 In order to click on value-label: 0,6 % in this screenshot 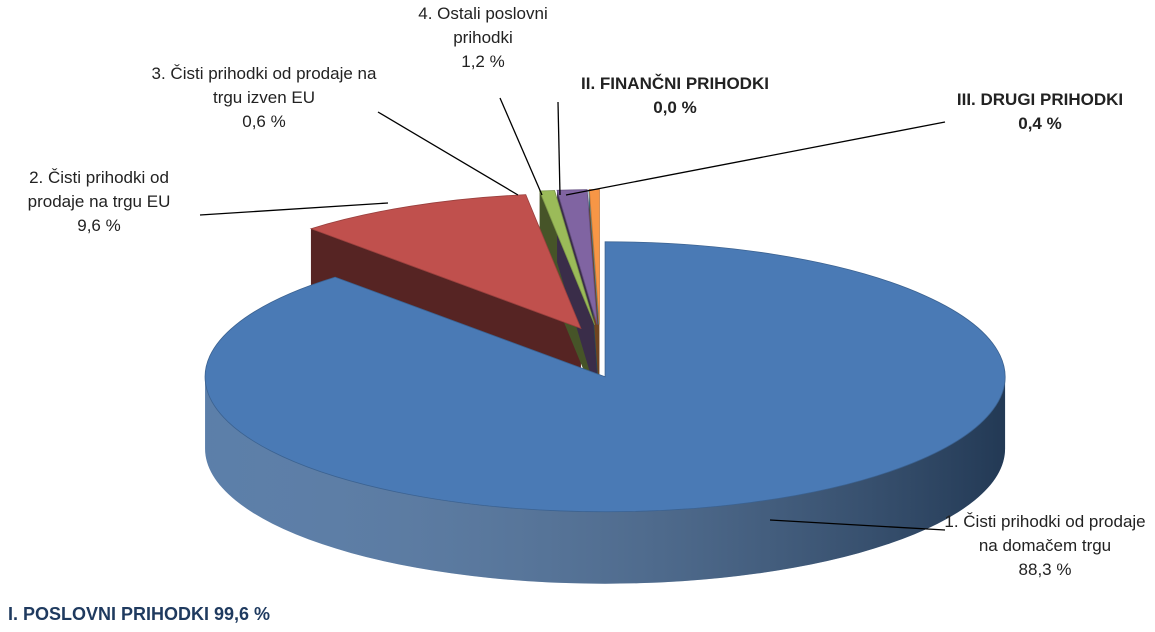, I will do `click(264, 121)`.